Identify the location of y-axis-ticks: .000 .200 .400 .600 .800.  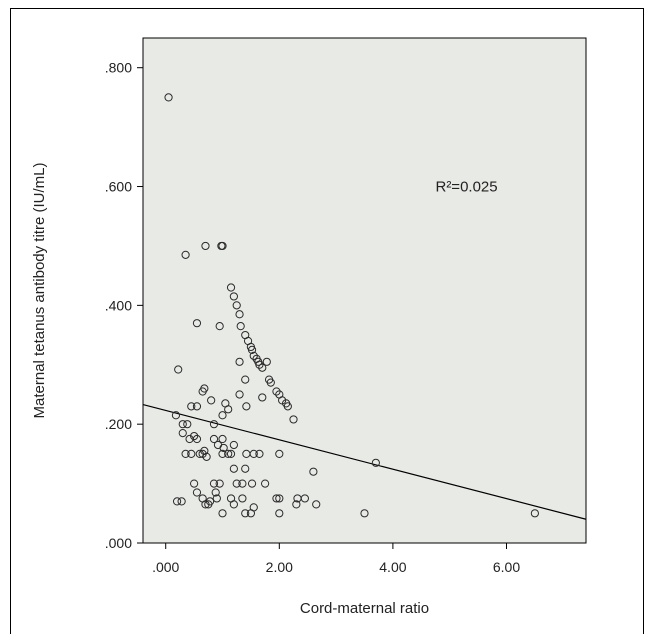
(124, 305).